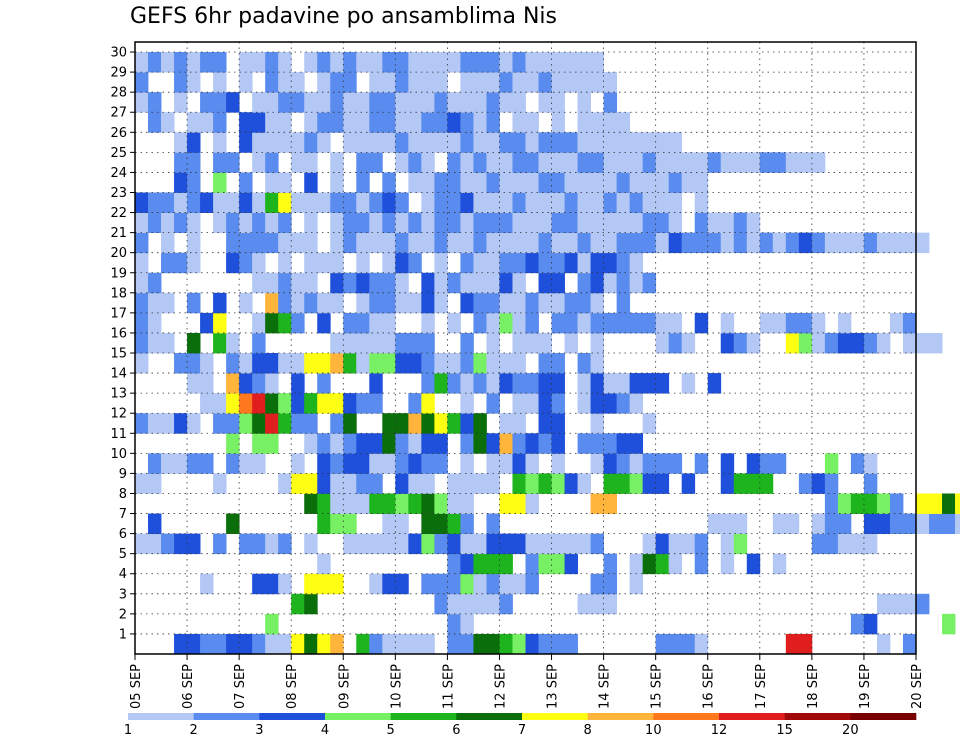  Describe the element at coordinates (817, 716) in the screenshot. I see `legend-swatch` at that location.